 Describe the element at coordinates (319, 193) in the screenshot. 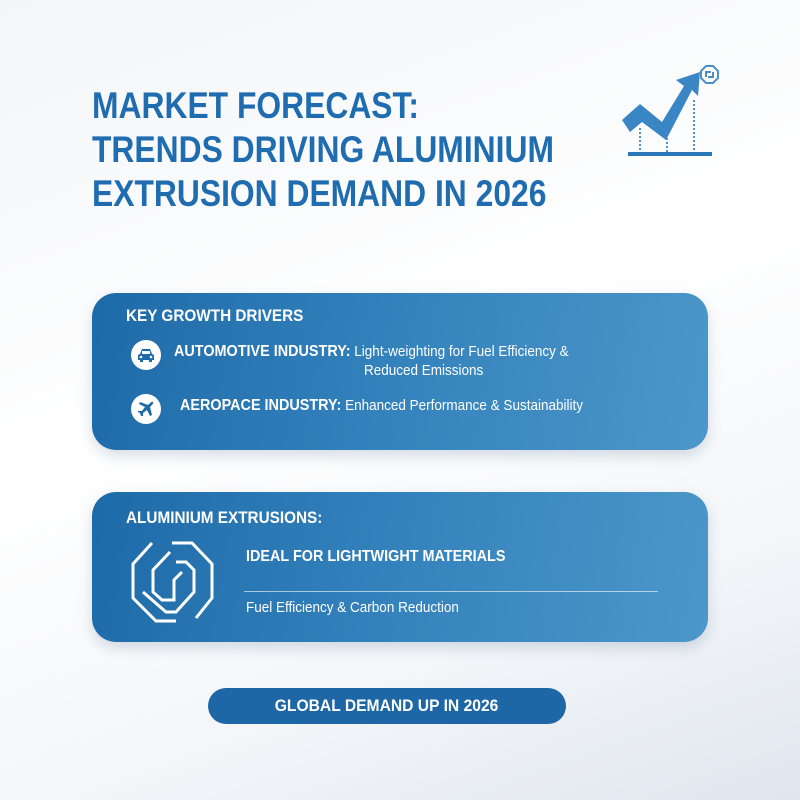

I see `title-line-3: EXTRUSION DEMAND IN 2026` at that location.